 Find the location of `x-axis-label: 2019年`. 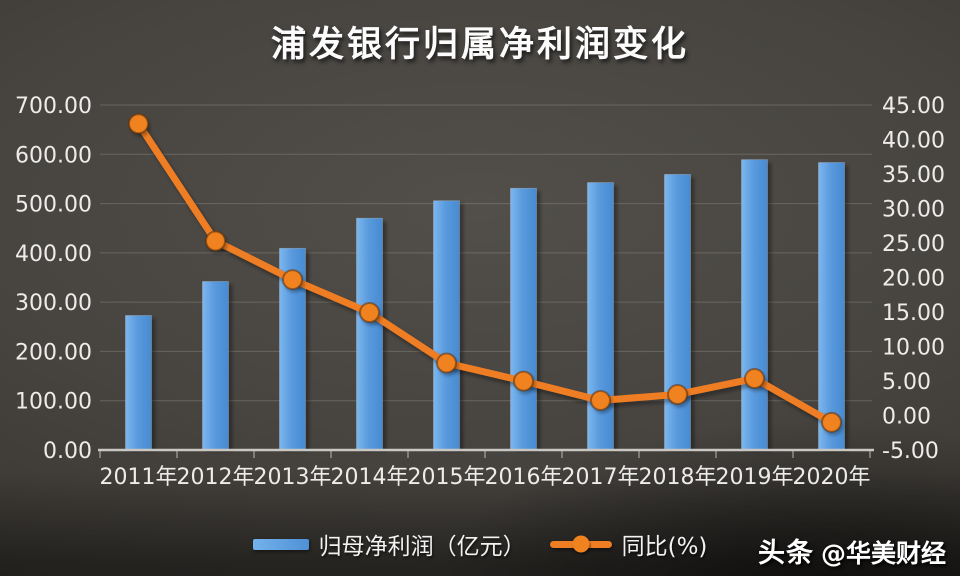

x-axis-label: 2019年 is located at coordinates (755, 477).